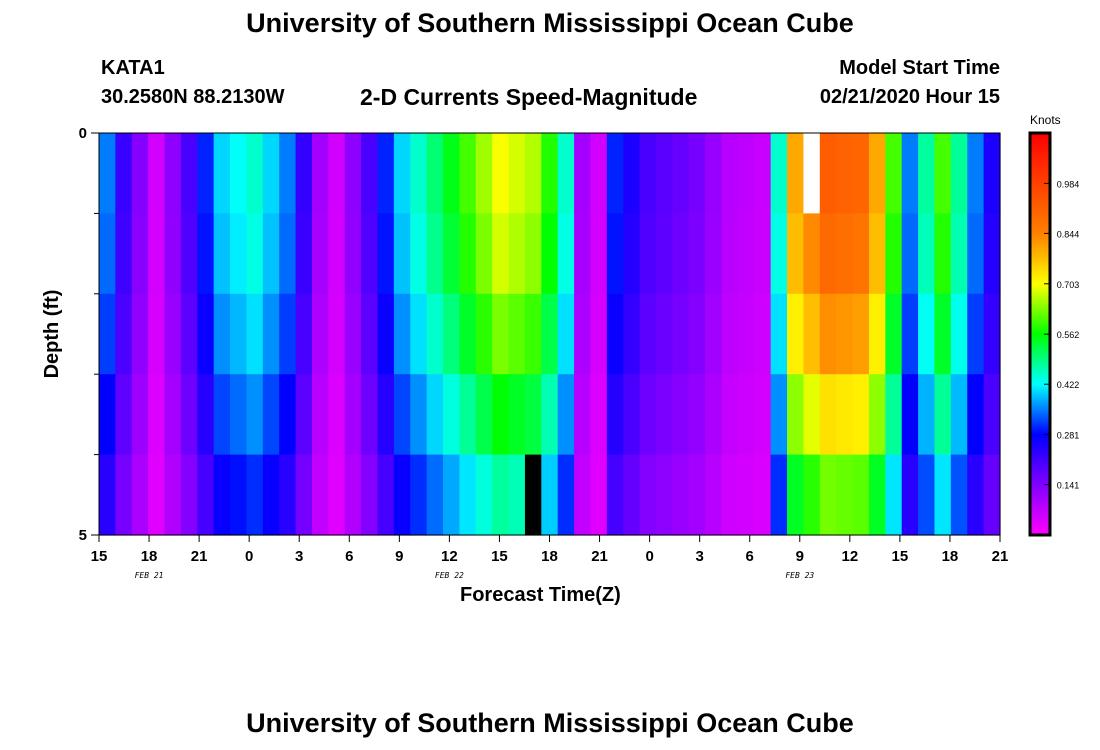 The height and width of the screenshot is (750, 1100). What do you see at coordinates (449, 575) in the screenshot?
I see `date-label: FEB 22` at bounding box center [449, 575].